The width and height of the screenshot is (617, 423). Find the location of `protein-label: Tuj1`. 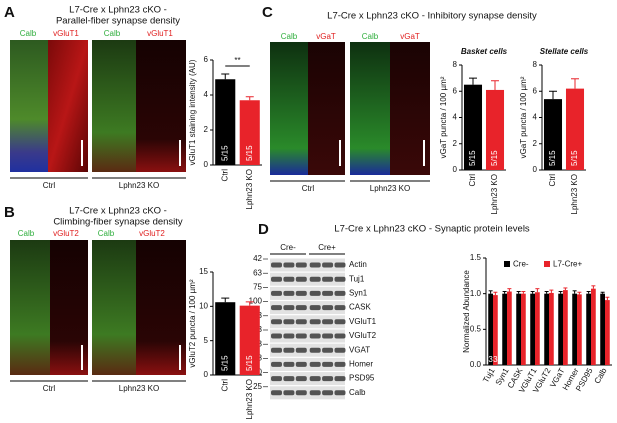

protein-label: Tuj1 is located at coordinates (357, 278).